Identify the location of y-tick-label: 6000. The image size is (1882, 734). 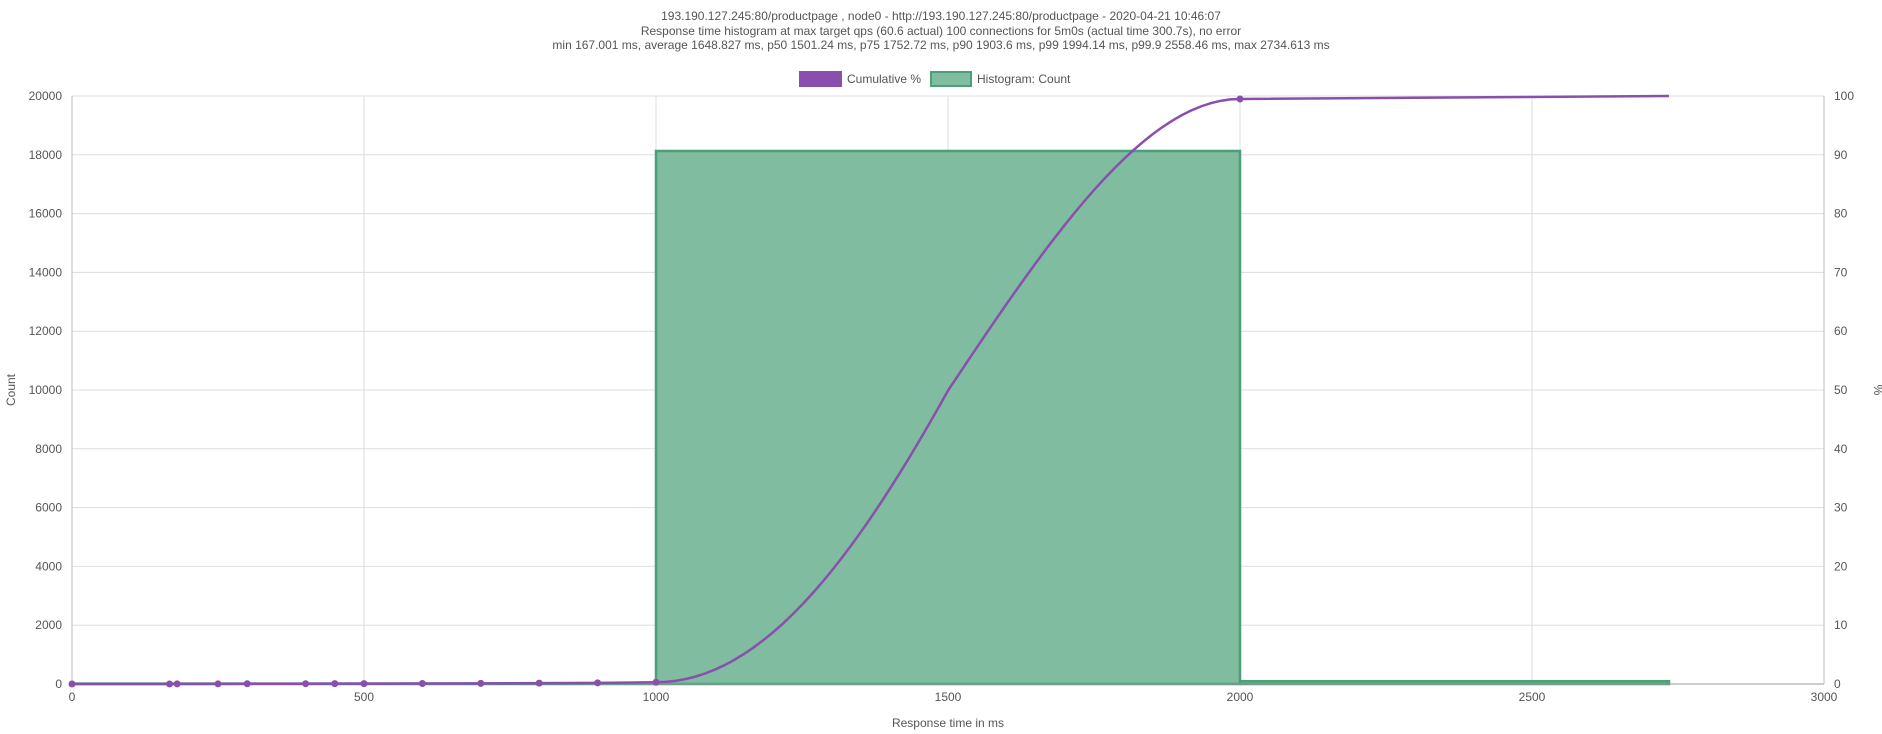
(48, 508).